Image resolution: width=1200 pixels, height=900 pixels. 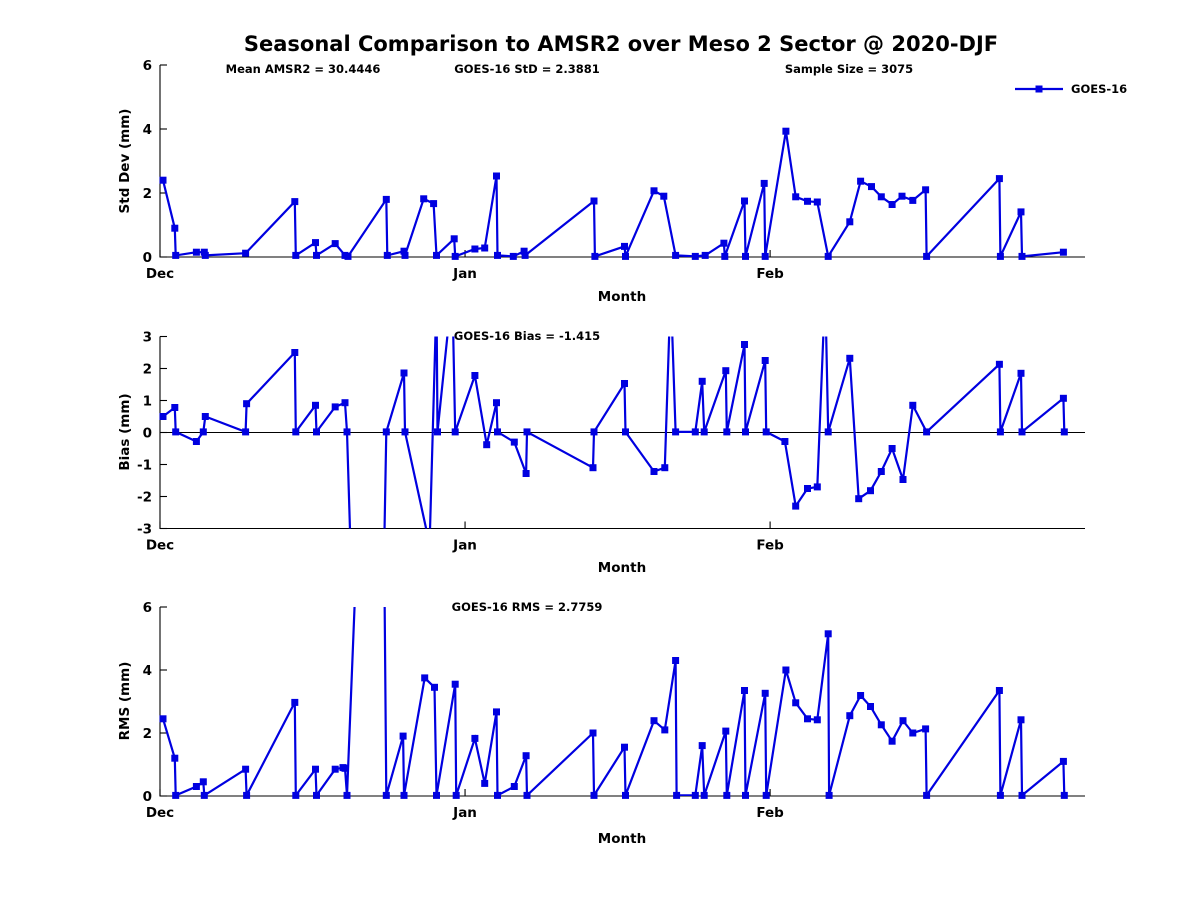 I want to click on x-axis-label-month-3: Month, so click(x=622, y=839).